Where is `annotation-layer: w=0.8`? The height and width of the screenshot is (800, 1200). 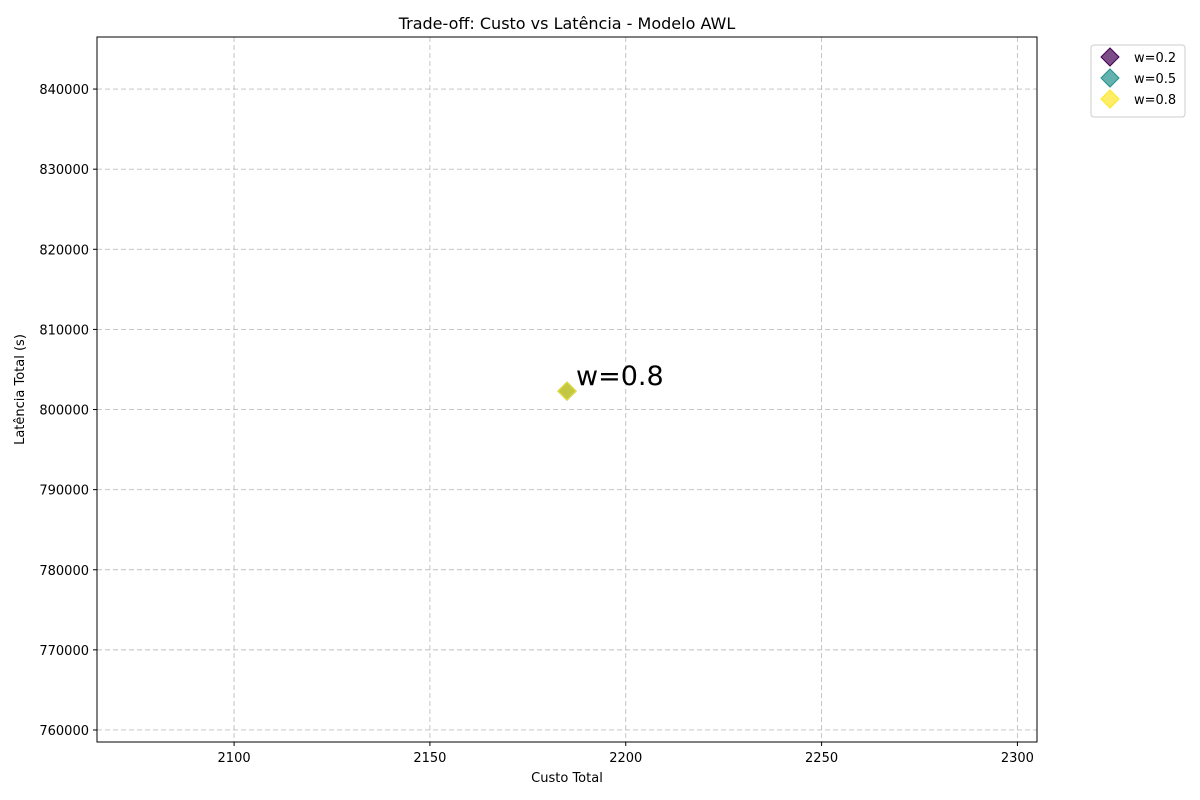
annotation-layer: w=0.8 is located at coordinates (620, 376).